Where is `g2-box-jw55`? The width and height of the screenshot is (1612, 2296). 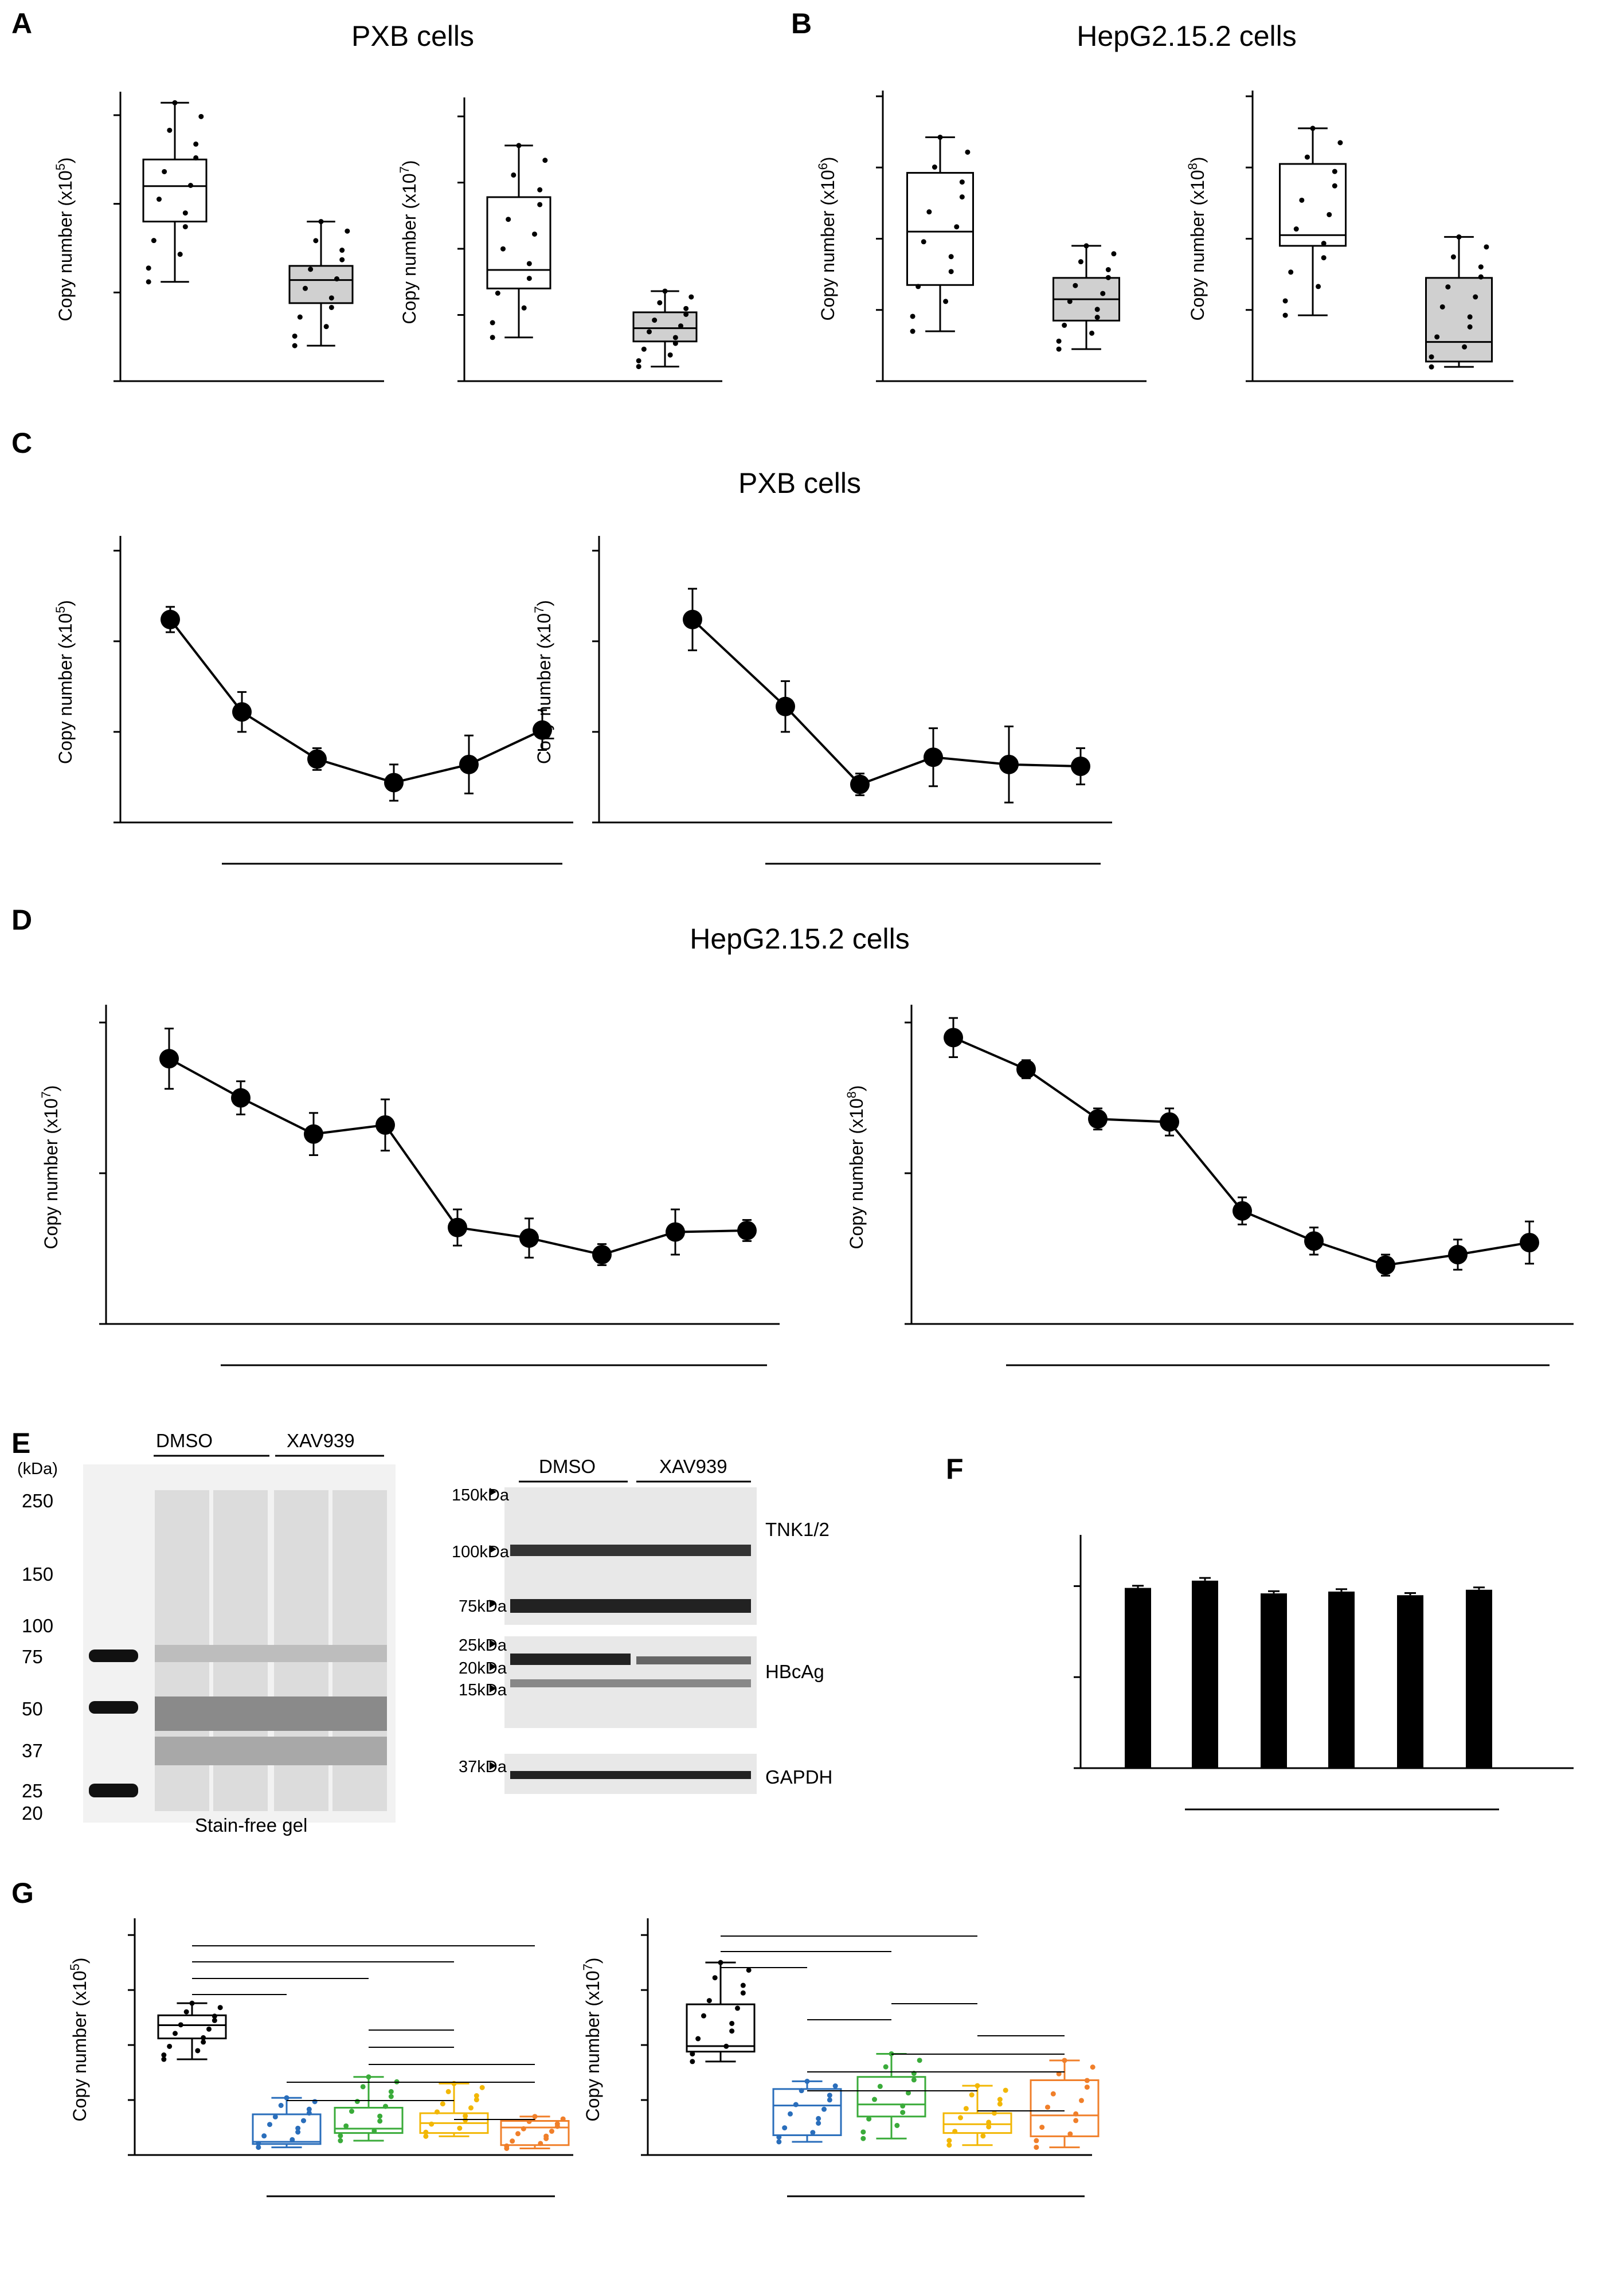
g2-box-jw55 is located at coordinates (891, 2097).